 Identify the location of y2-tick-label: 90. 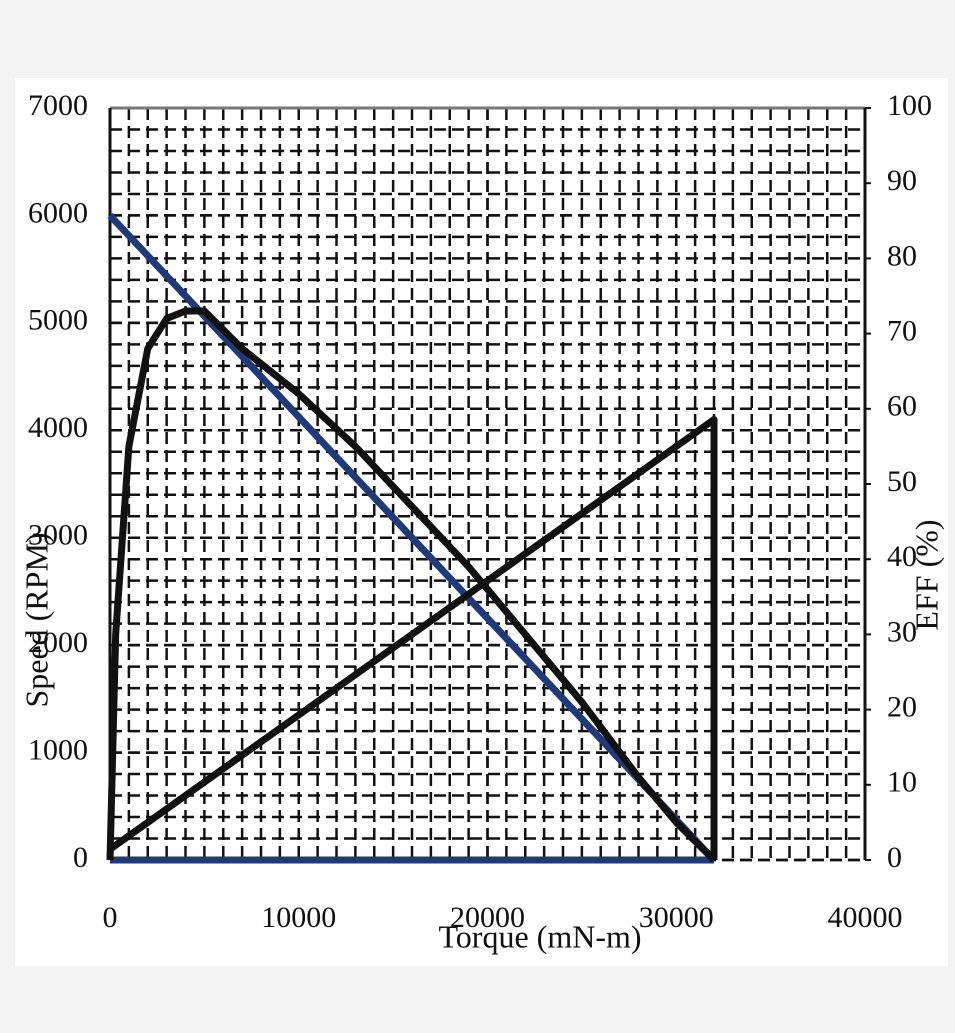
(902, 180).